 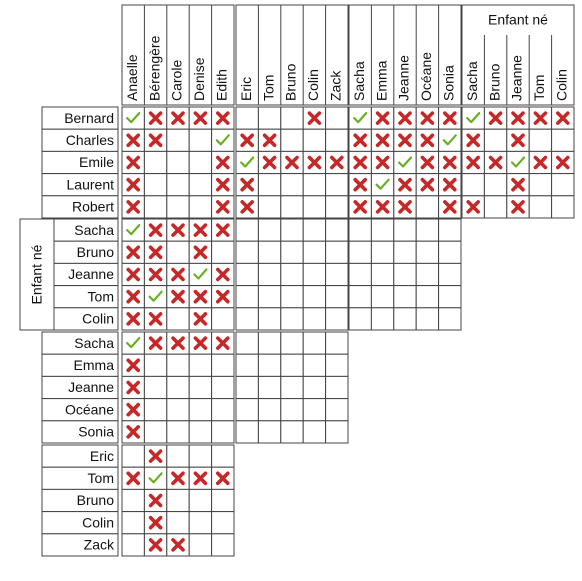 I want to click on row-label-box, so click(x=80, y=207).